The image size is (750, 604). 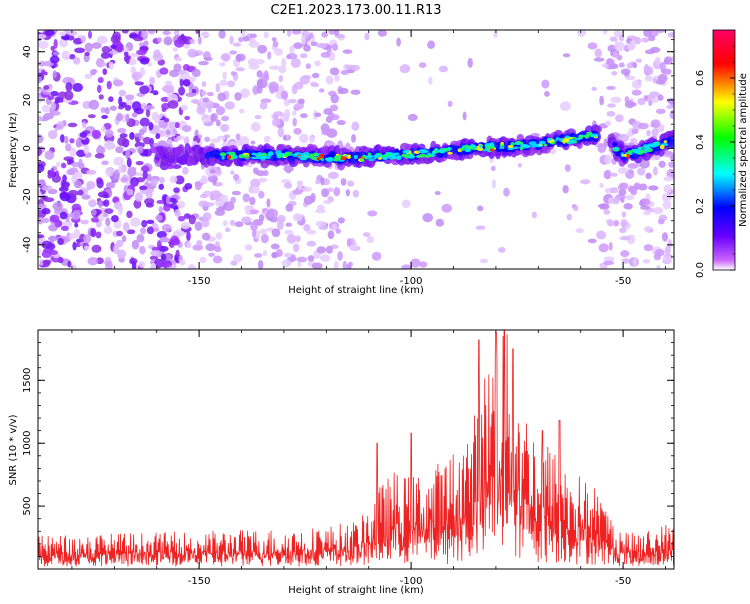 What do you see at coordinates (27, 245) in the screenshot?
I see `y-tick-label: -40` at bounding box center [27, 245].